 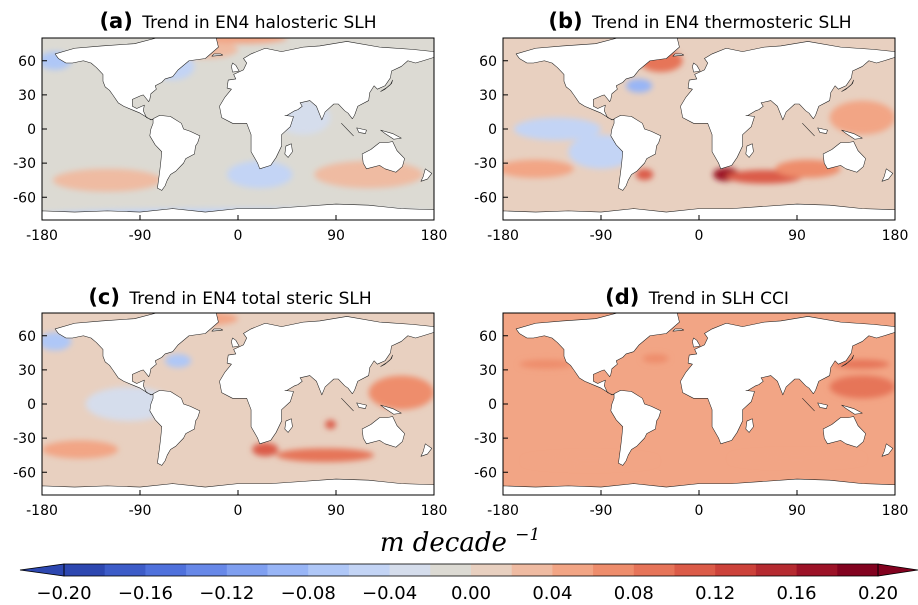 I want to click on colorbar-tick-label: 0.04, so click(x=552, y=593).